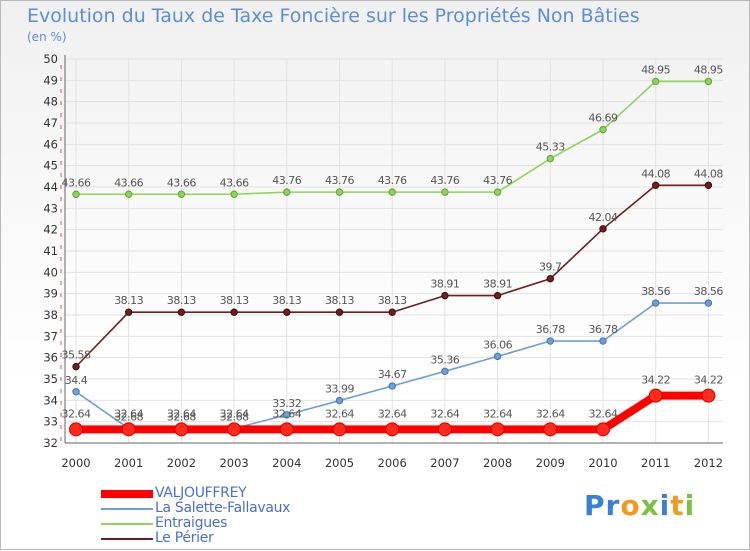  I want to click on x-tick-label: 2001, so click(128, 463).